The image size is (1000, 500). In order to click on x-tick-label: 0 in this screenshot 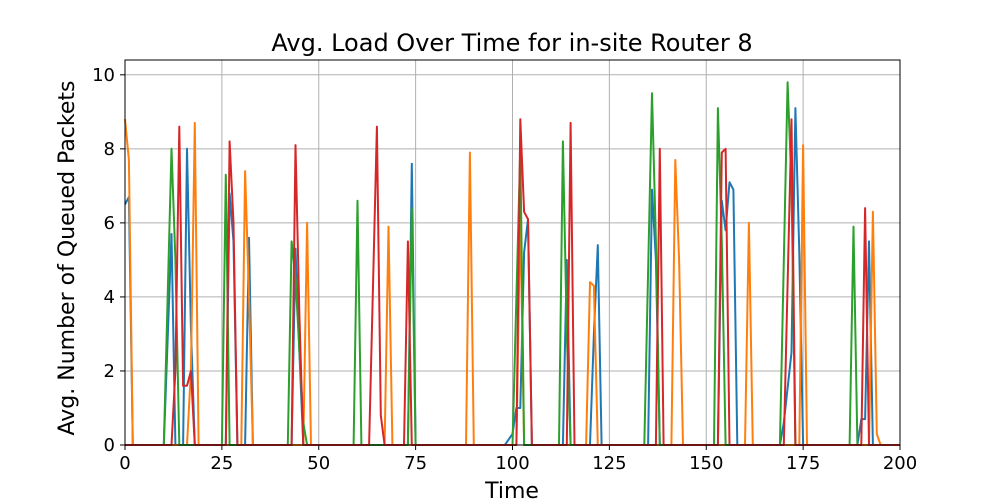, I will do `click(124, 463)`.